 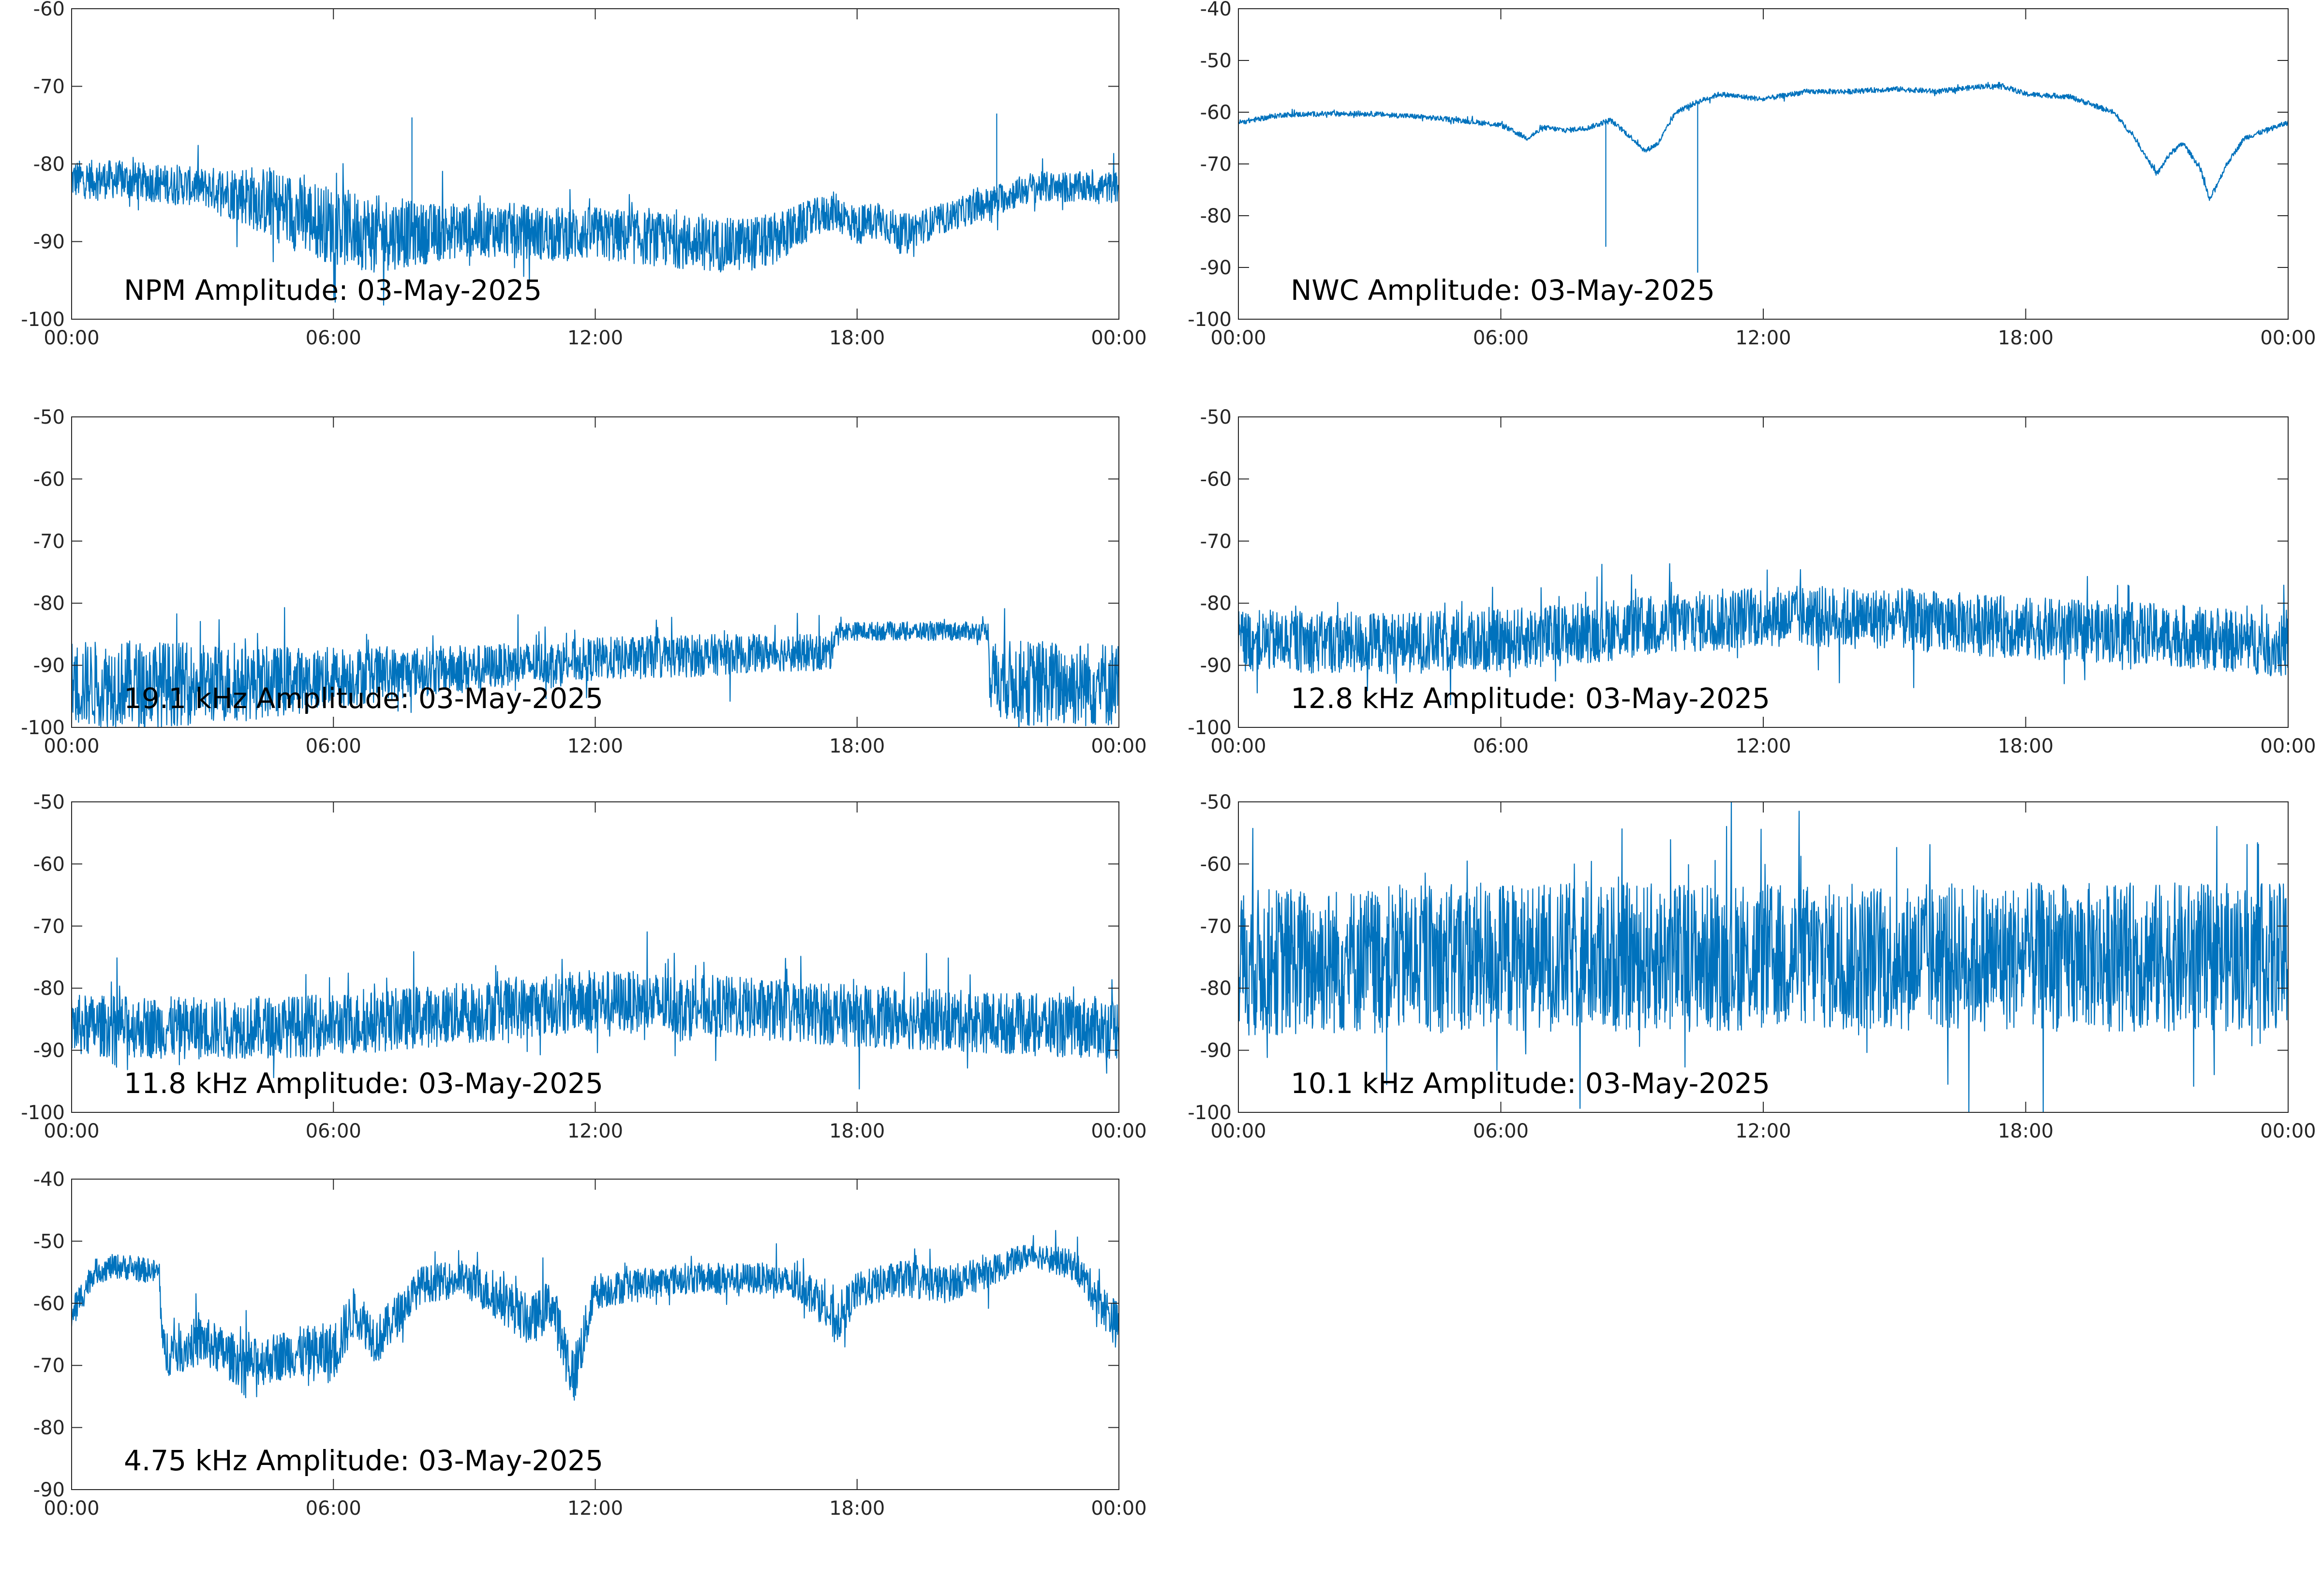 What do you see at coordinates (333, 290) in the screenshot?
I see `chart-title: NPM Amplitude: 03-May-2025` at bounding box center [333, 290].